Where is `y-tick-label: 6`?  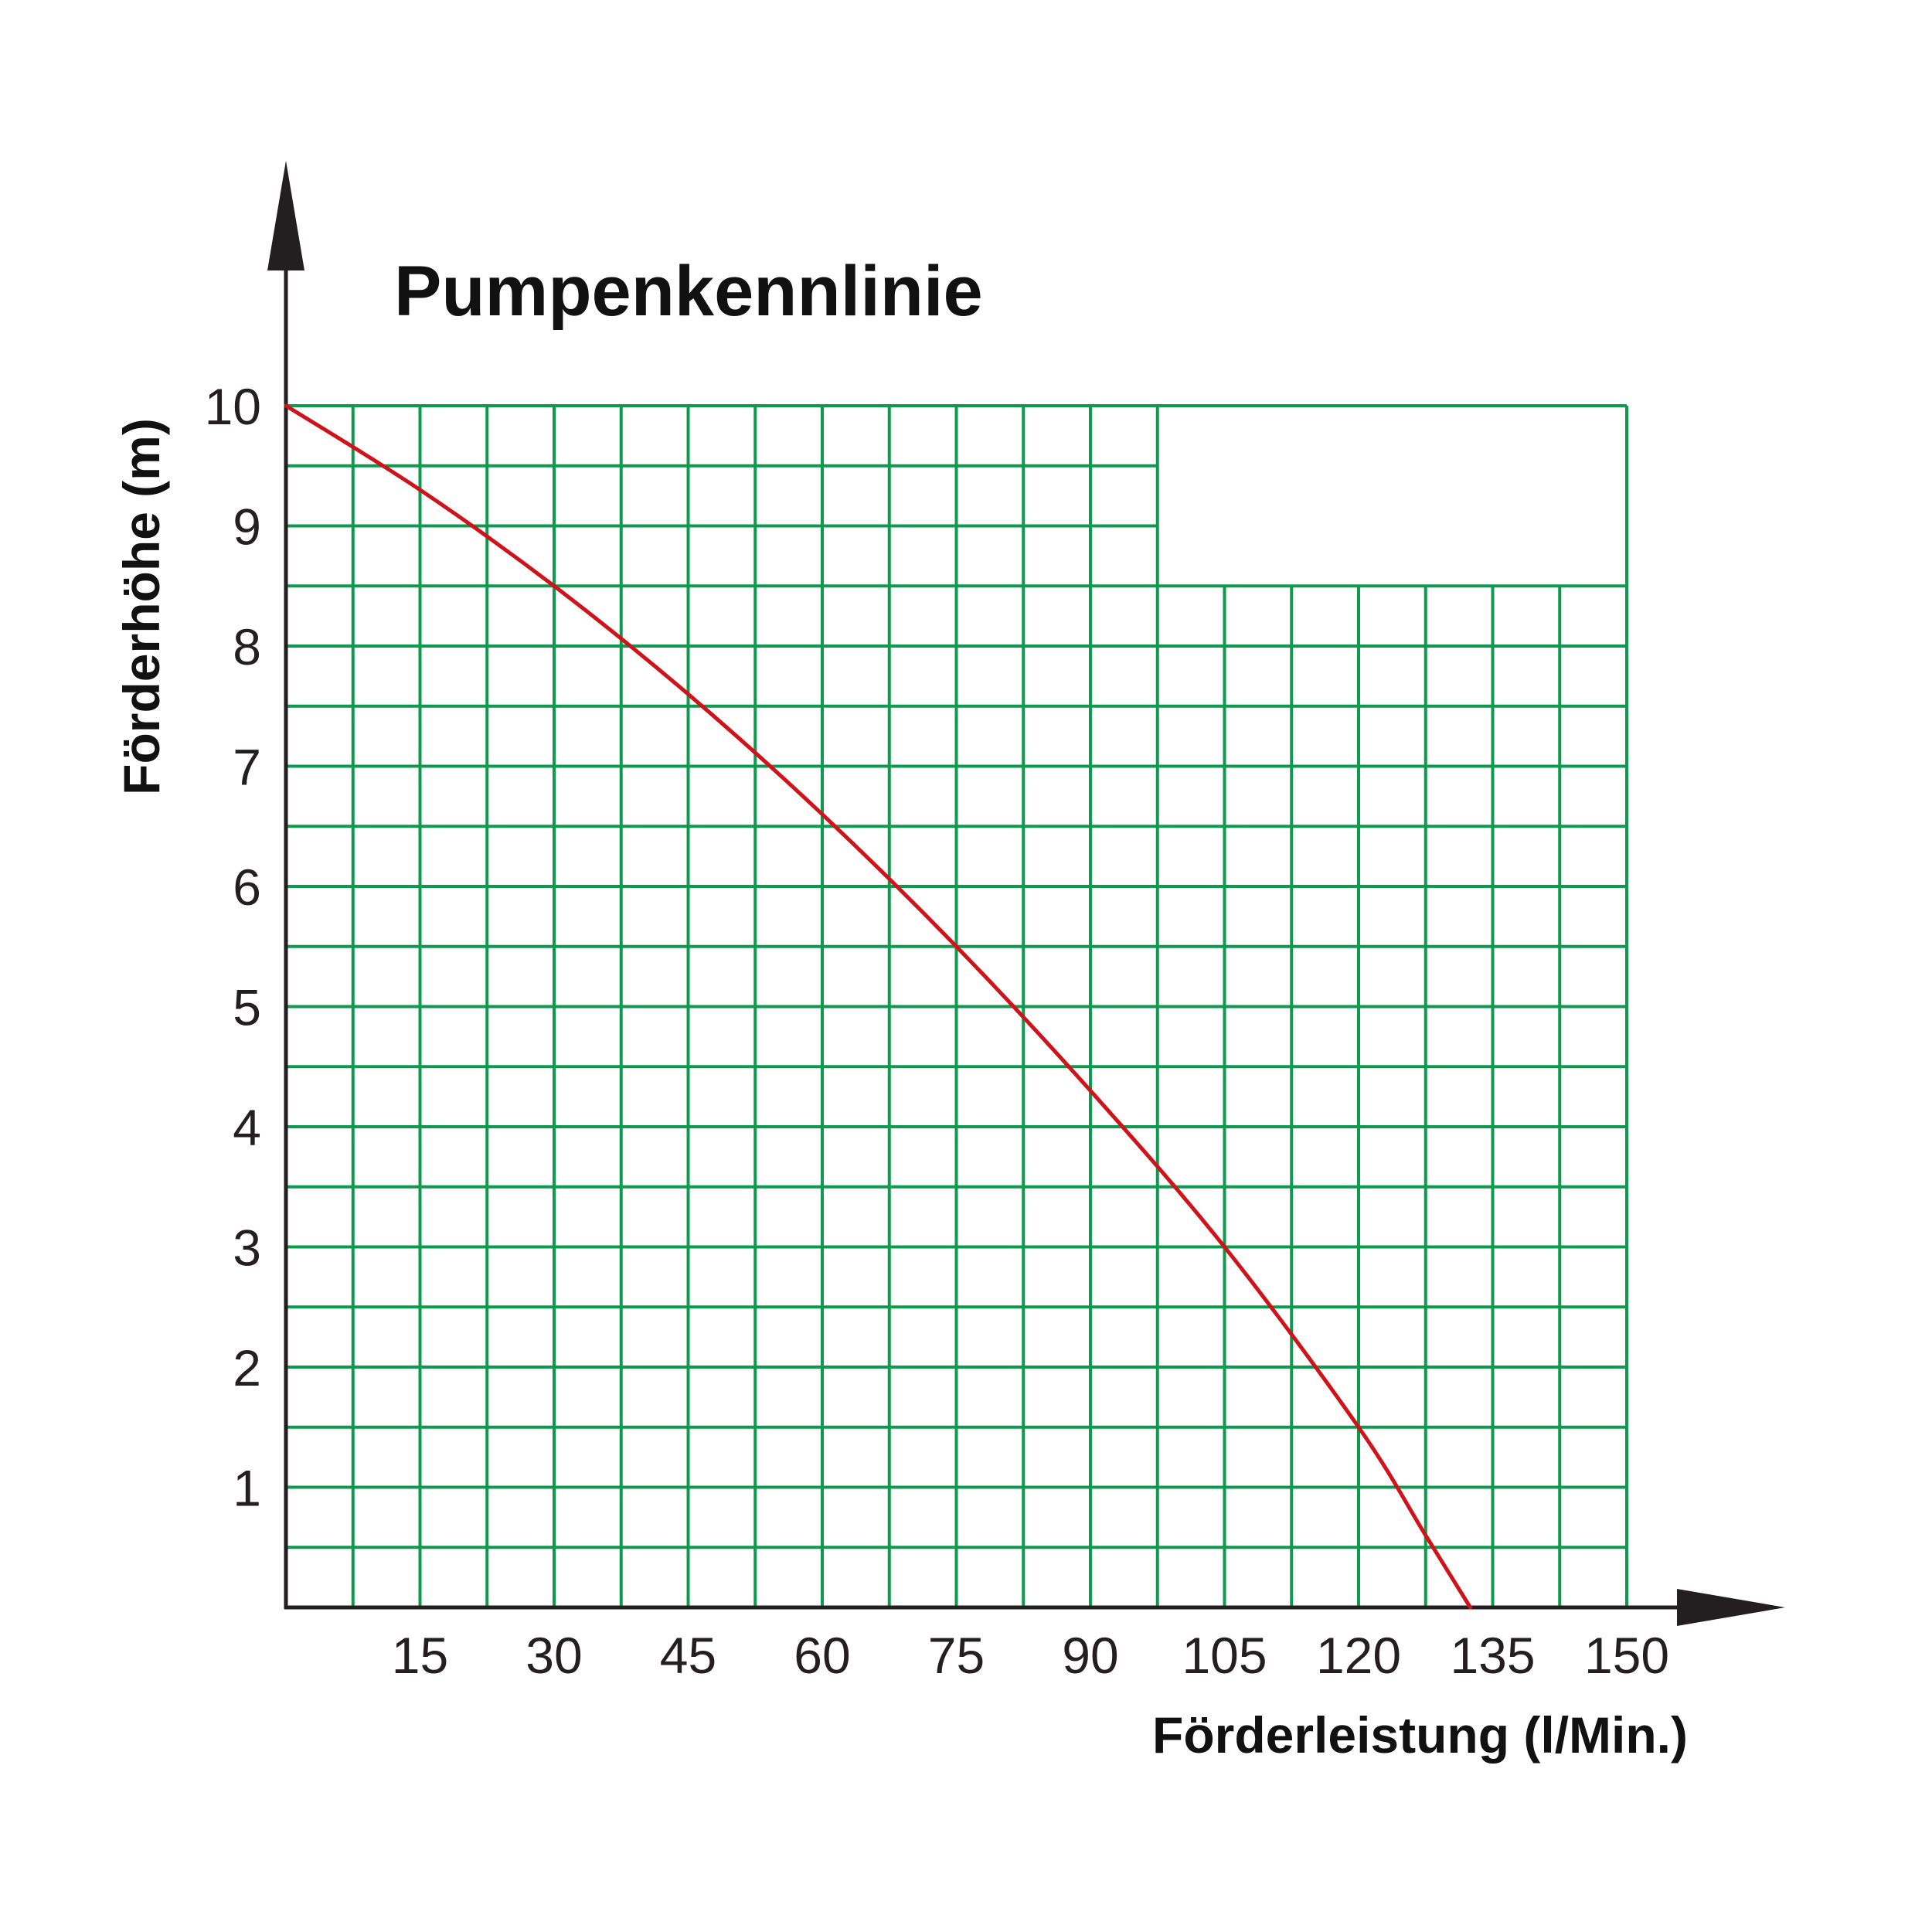 y-tick-label: 6 is located at coordinates (247, 887).